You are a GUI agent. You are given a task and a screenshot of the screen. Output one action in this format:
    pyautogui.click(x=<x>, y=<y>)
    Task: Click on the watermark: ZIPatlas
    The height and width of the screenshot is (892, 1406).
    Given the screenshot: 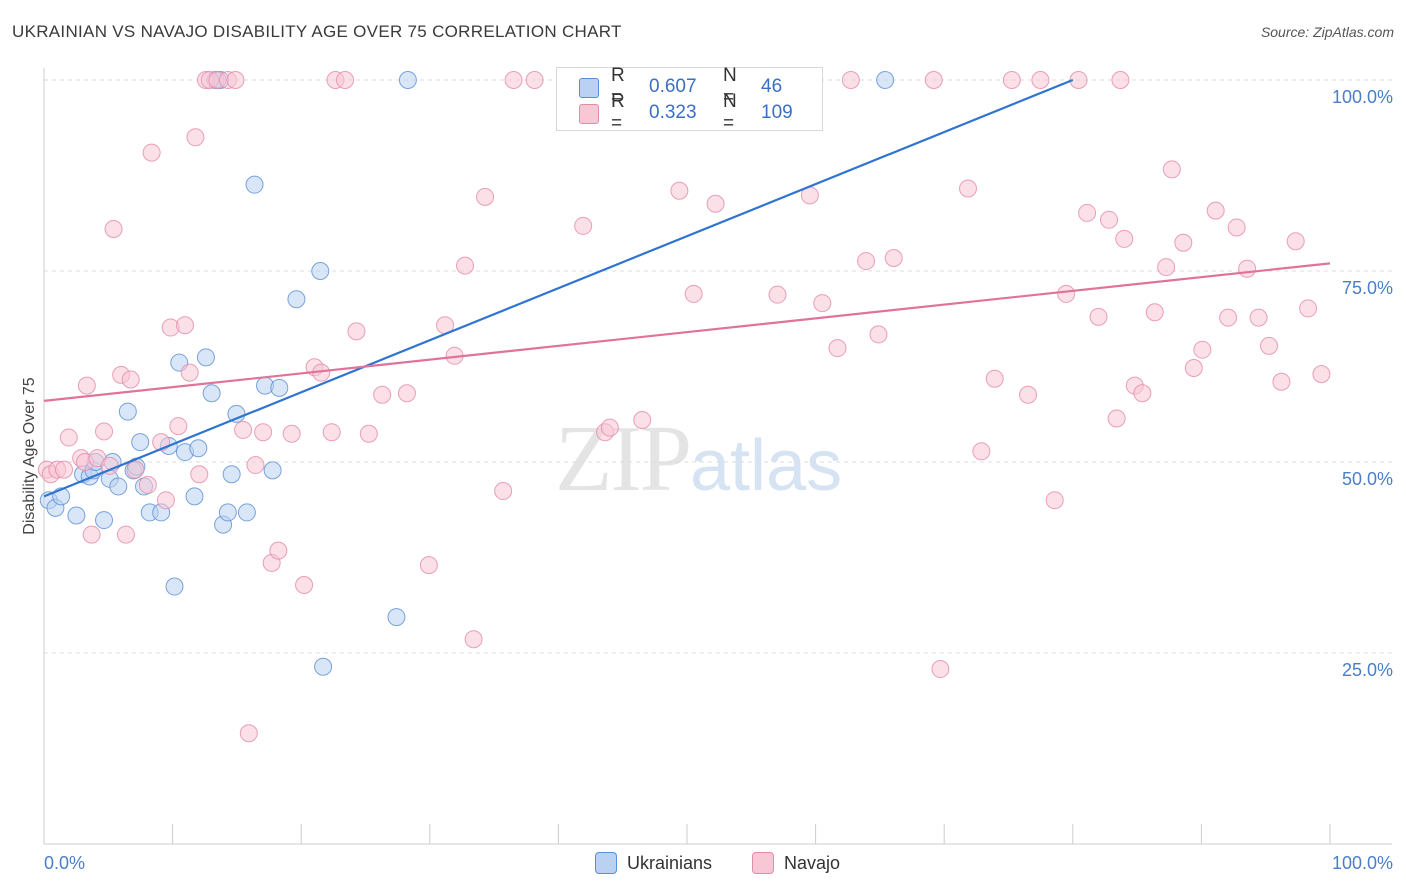 What is the action you would take?
    pyautogui.click(x=698, y=459)
    